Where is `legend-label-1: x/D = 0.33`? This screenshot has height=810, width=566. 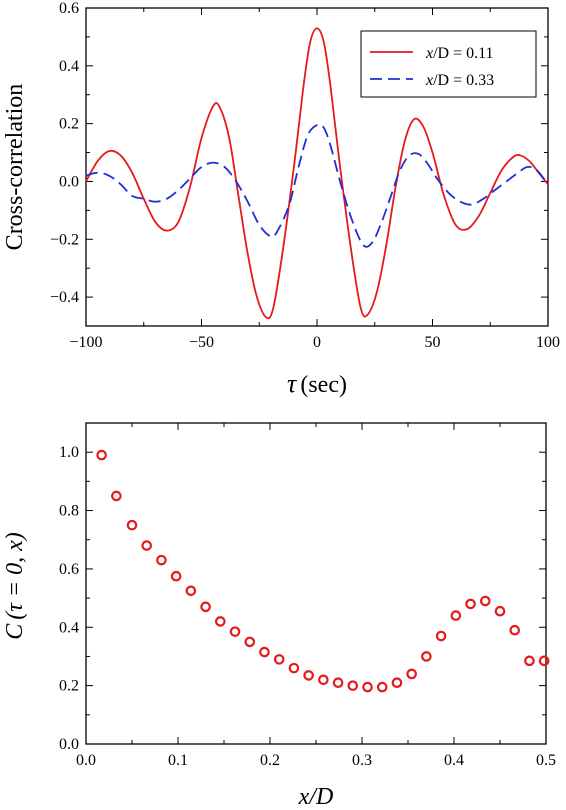 legend-label-1: x/D = 0.33 is located at coordinates (459, 80).